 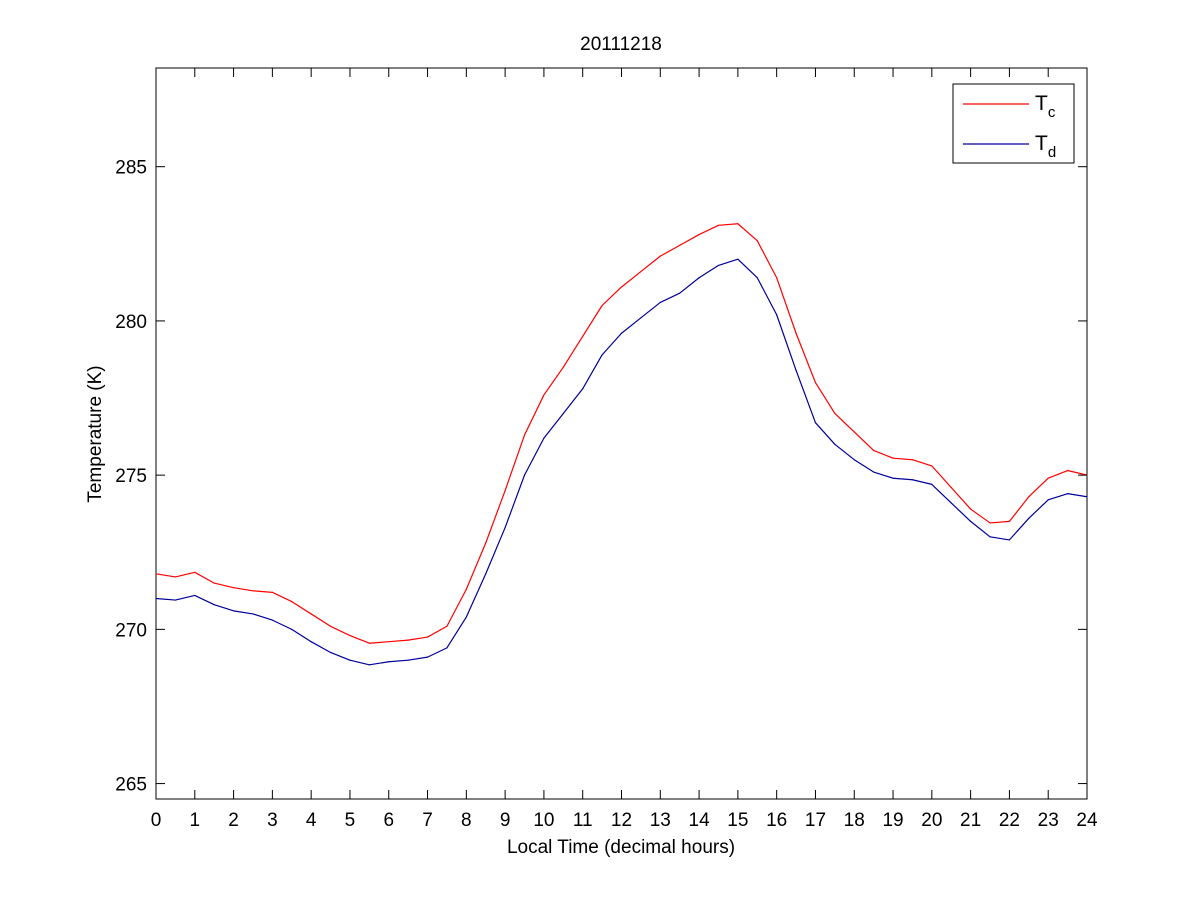 I want to click on x-tick-label: 9, so click(x=505, y=820).